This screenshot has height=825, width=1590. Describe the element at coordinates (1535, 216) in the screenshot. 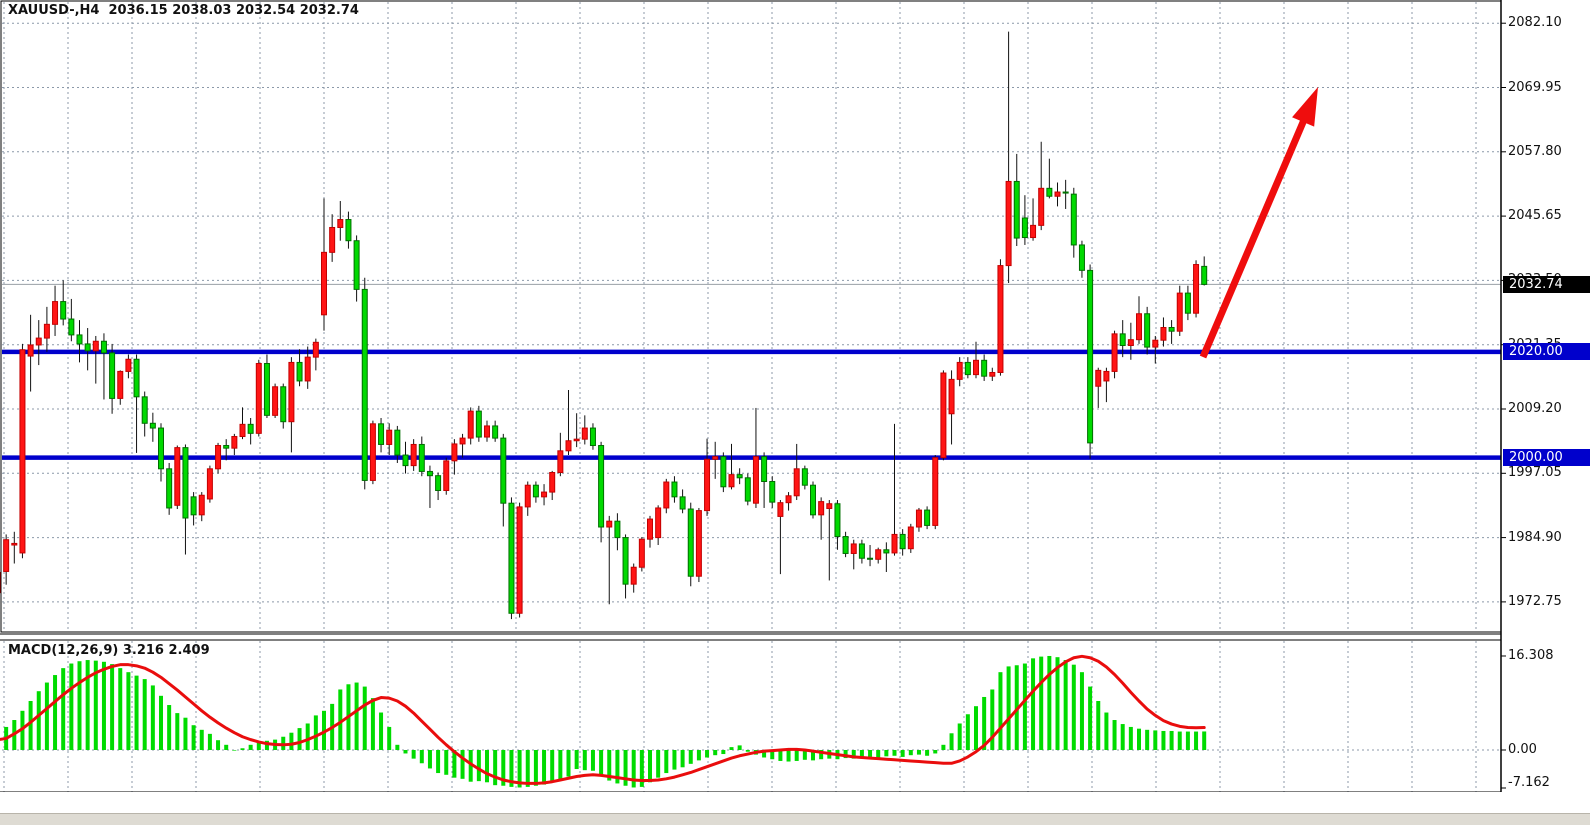

I see `price-axis-label: 2045.65` at that location.